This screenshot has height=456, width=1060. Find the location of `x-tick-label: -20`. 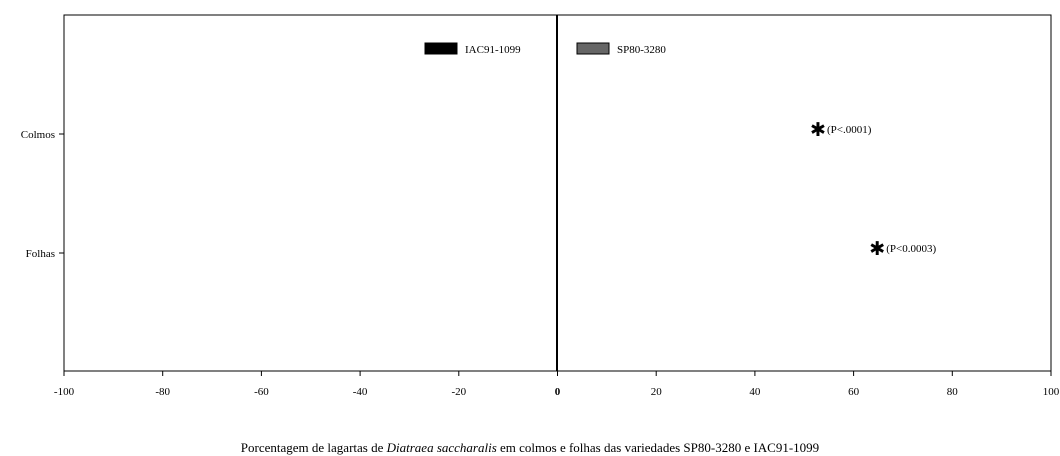

x-tick-label: -20 is located at coordinates (458, 392).